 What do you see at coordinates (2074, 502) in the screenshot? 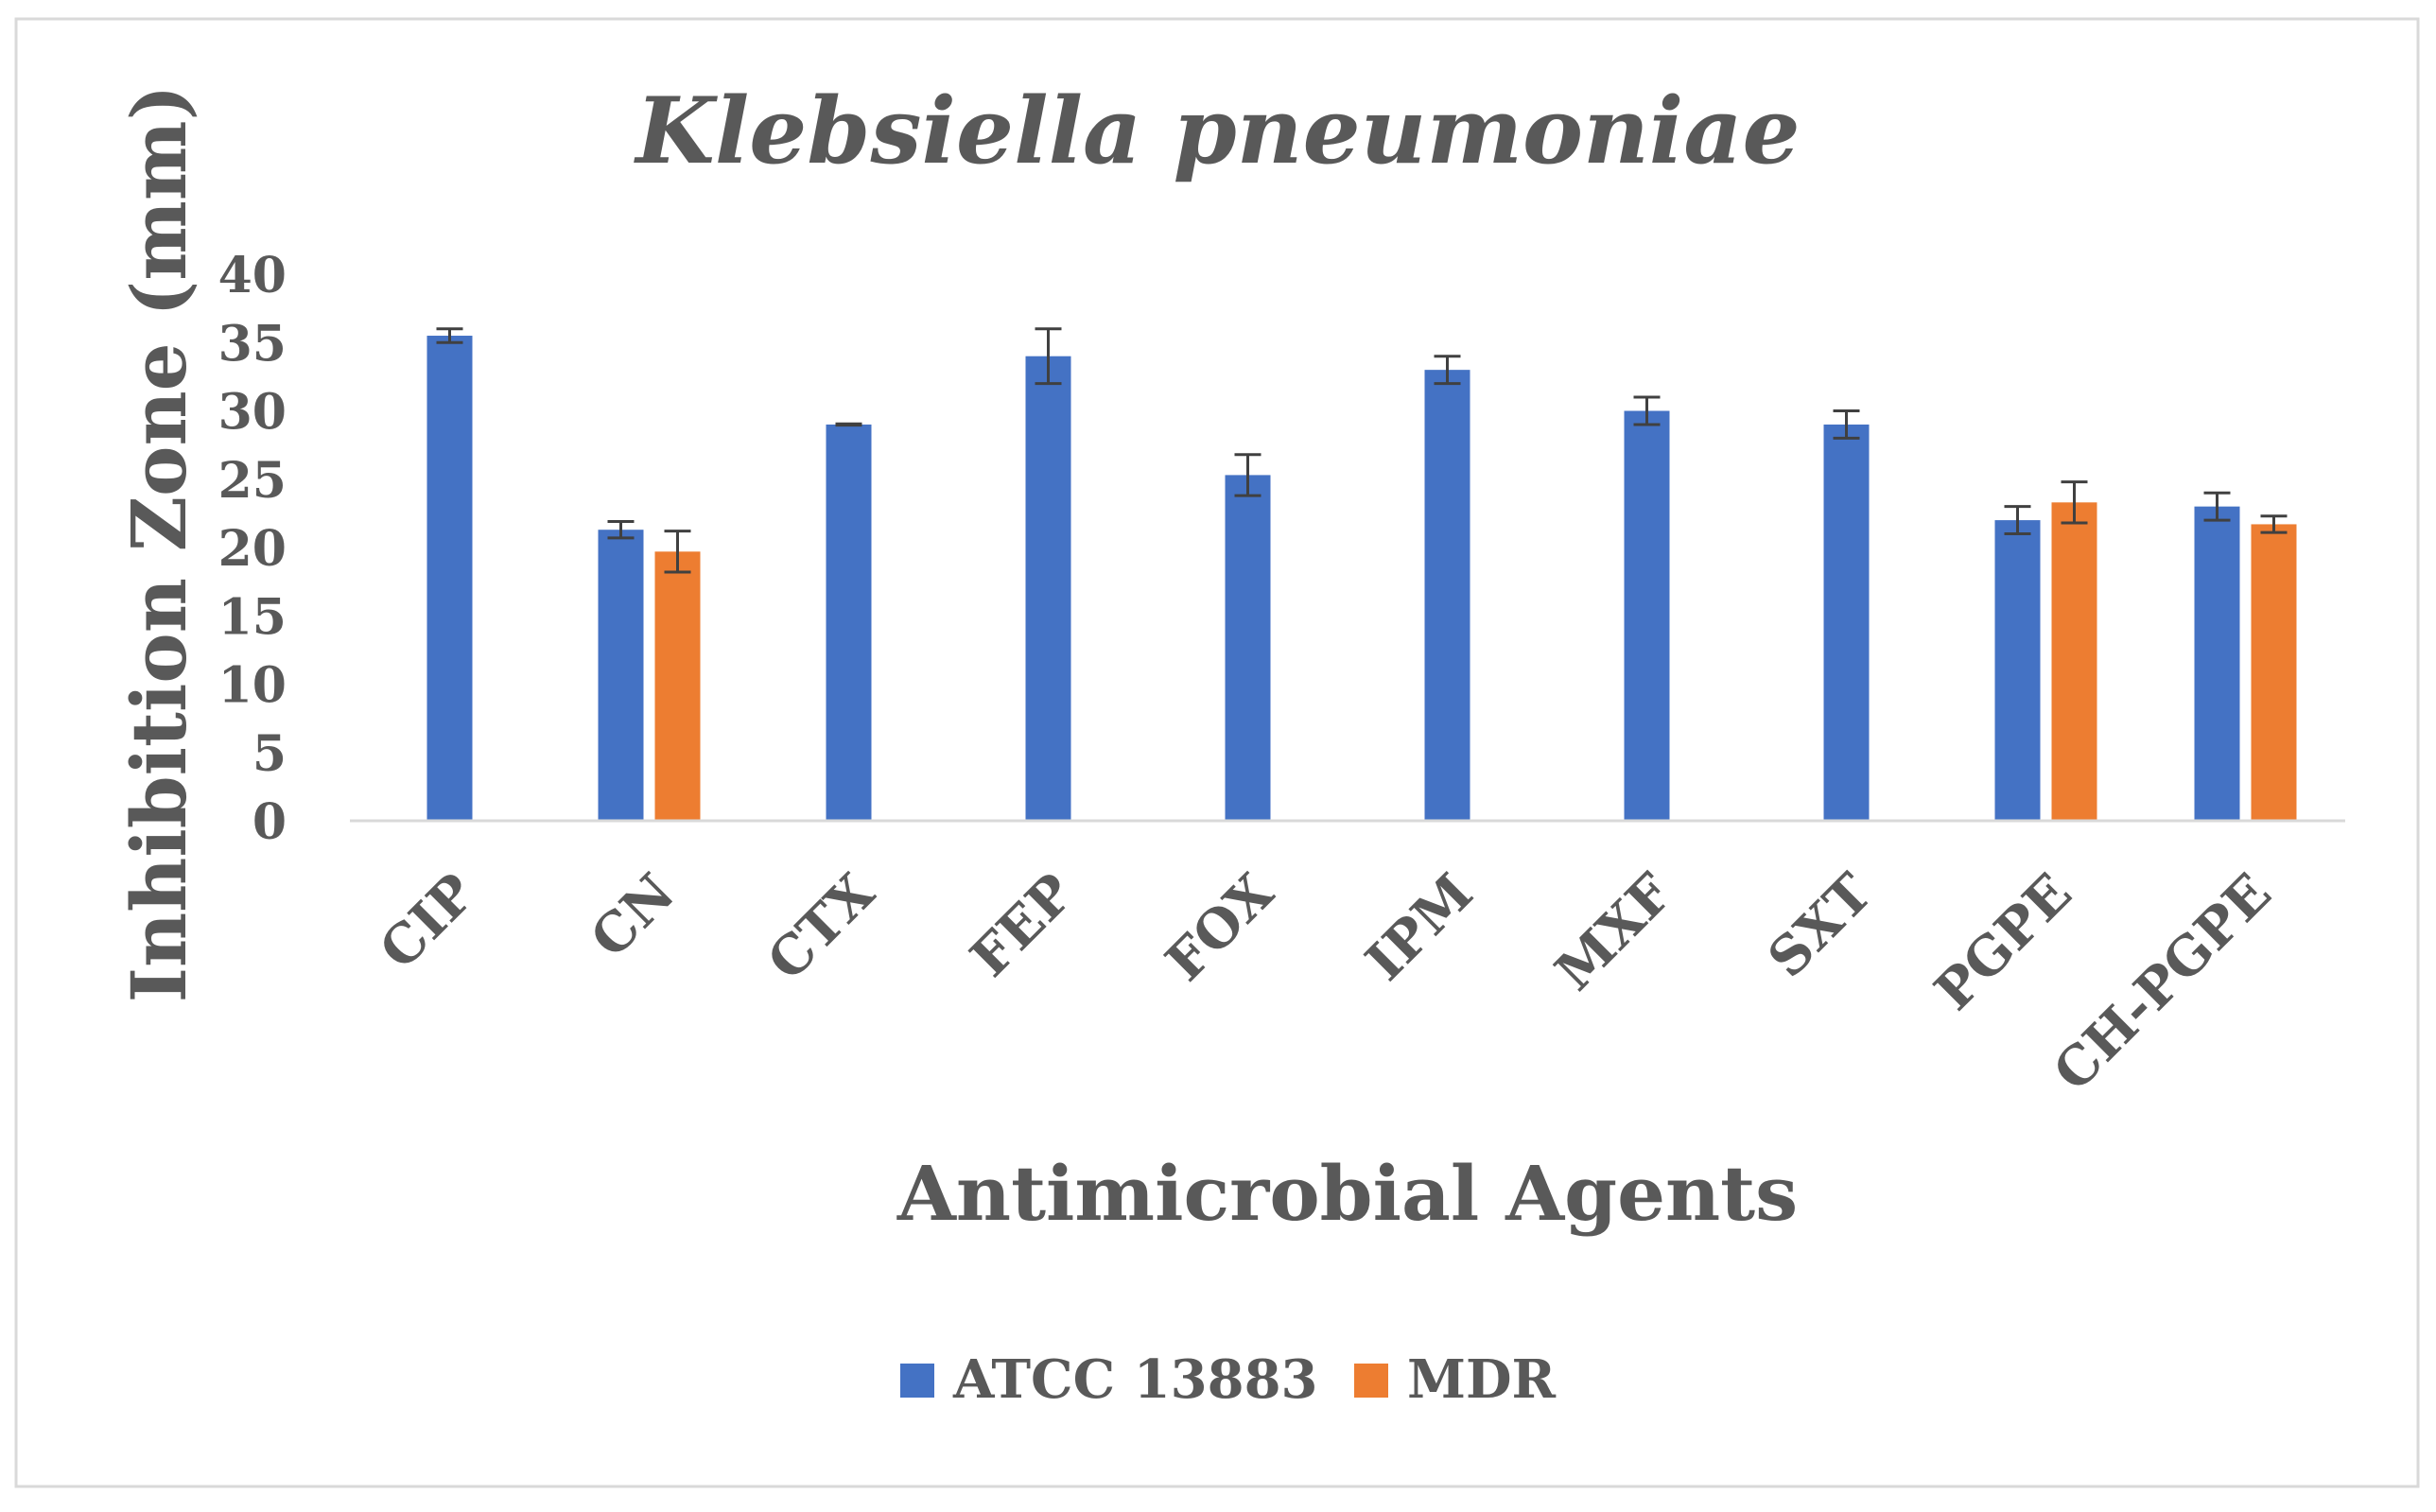
I see `error-bar-pgpe-mdr` at bounding box center [2074, 502].